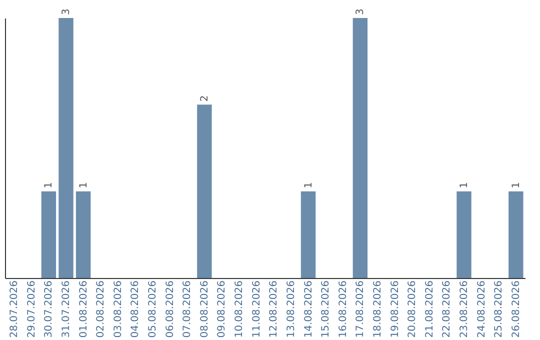  Describe the element at coordinates (240, 309) in the screenshot. I see `x-tick-label: 10.08.2026` at that location.